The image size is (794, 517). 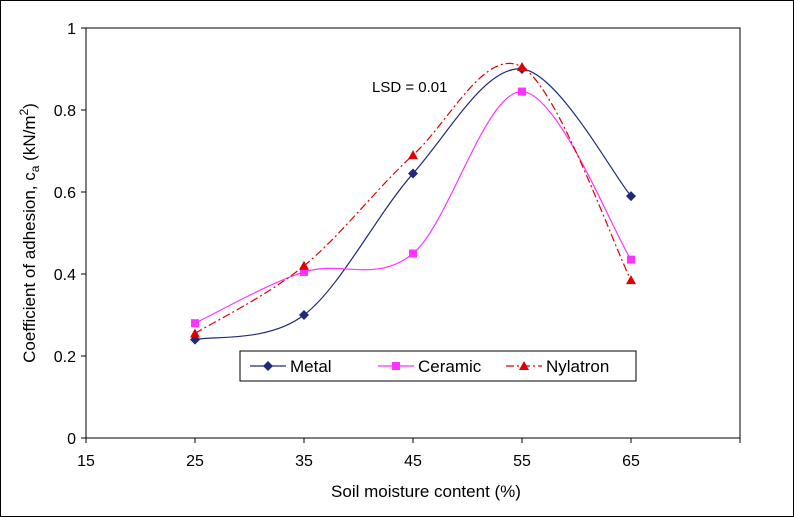 I want to click on x-tick-label: 55, so click(x=522, y=461).